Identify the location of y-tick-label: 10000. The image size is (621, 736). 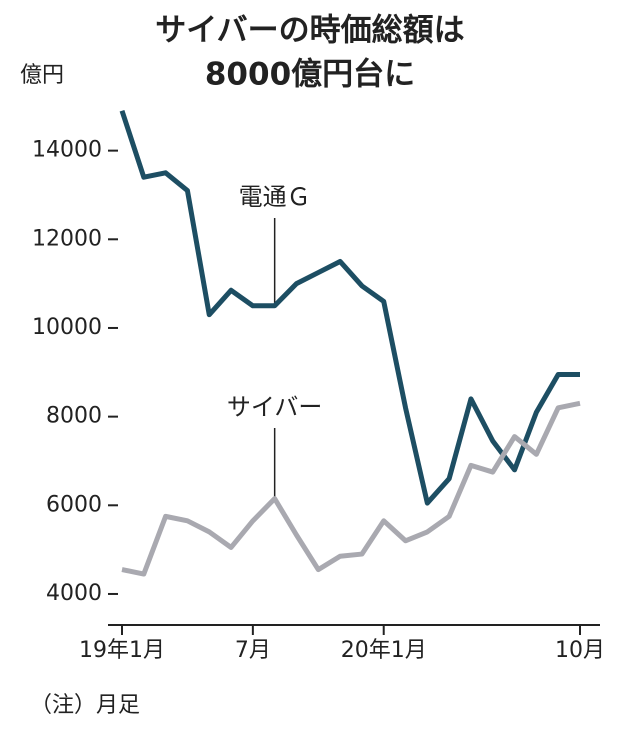
(67, 327).